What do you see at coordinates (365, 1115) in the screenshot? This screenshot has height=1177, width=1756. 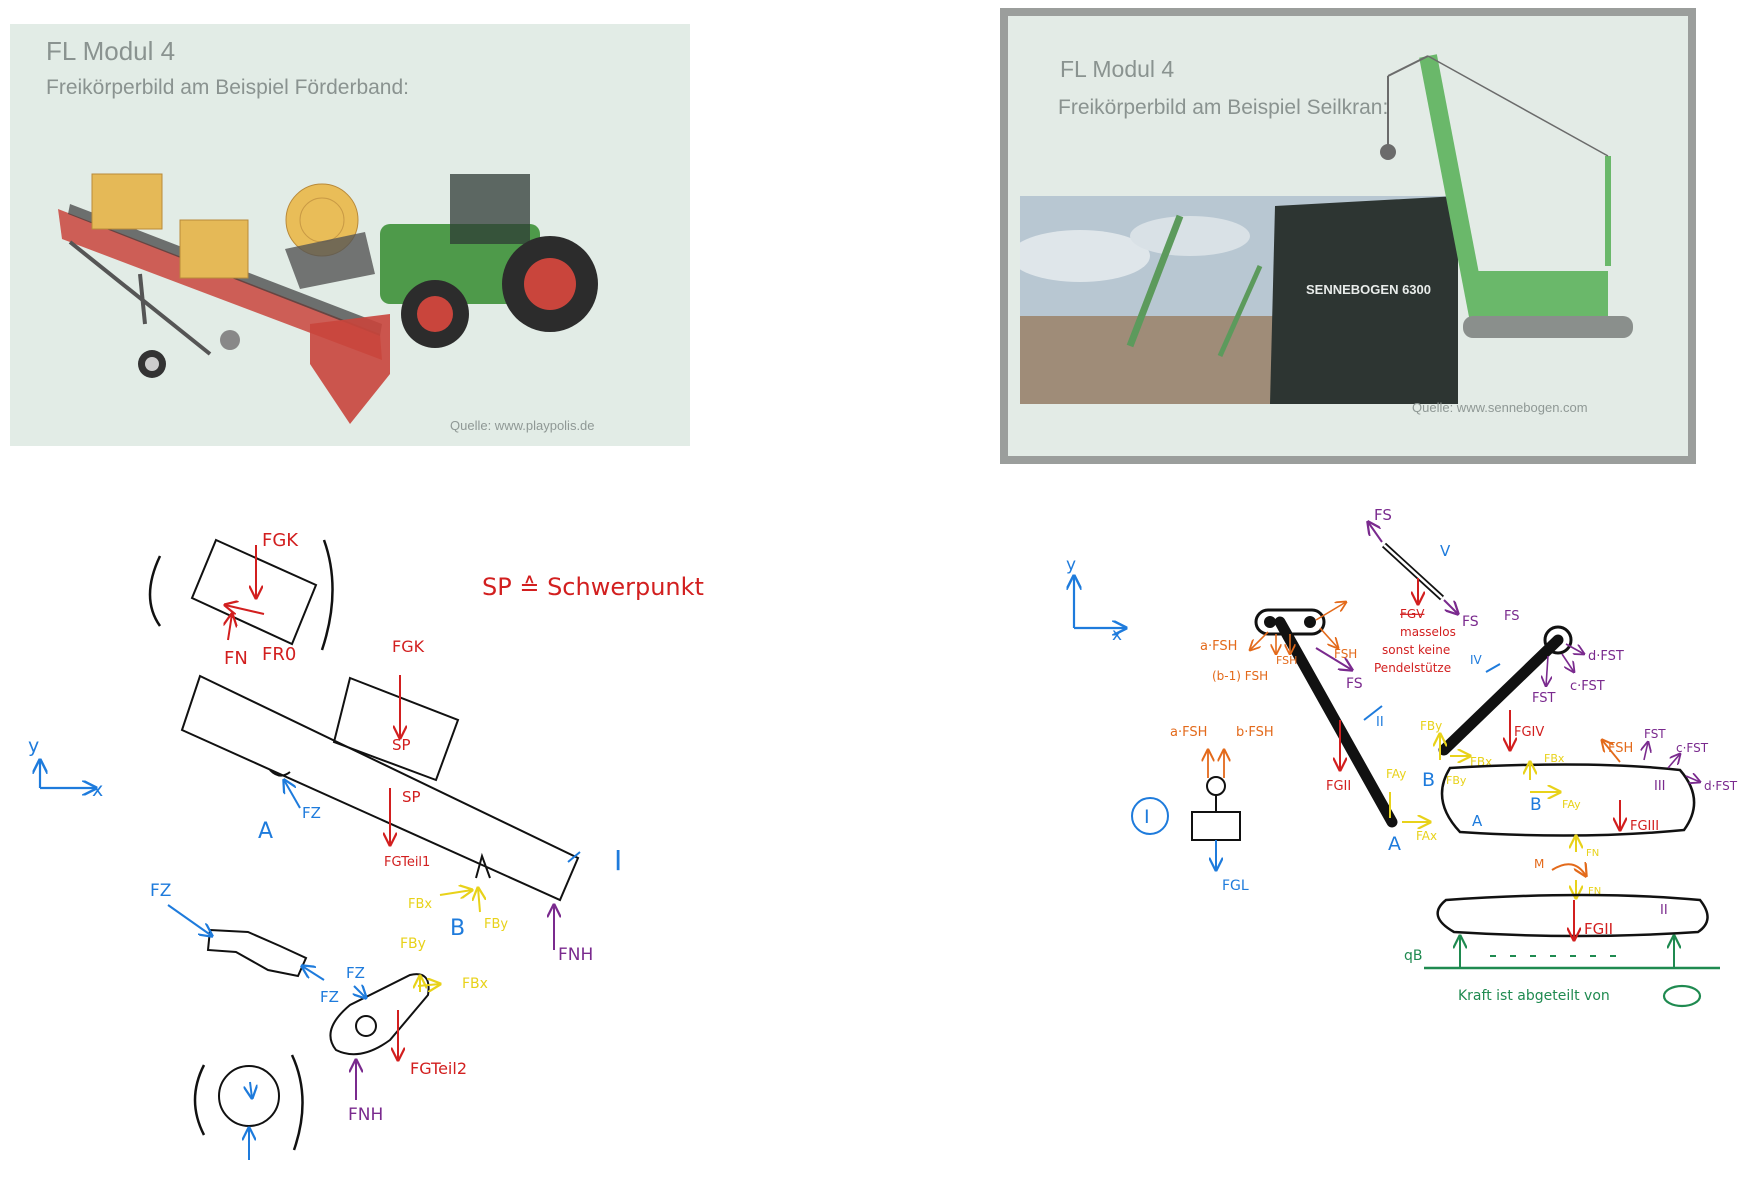 I see `label-fnh2: FNH` at bounding box center [365, 1115].